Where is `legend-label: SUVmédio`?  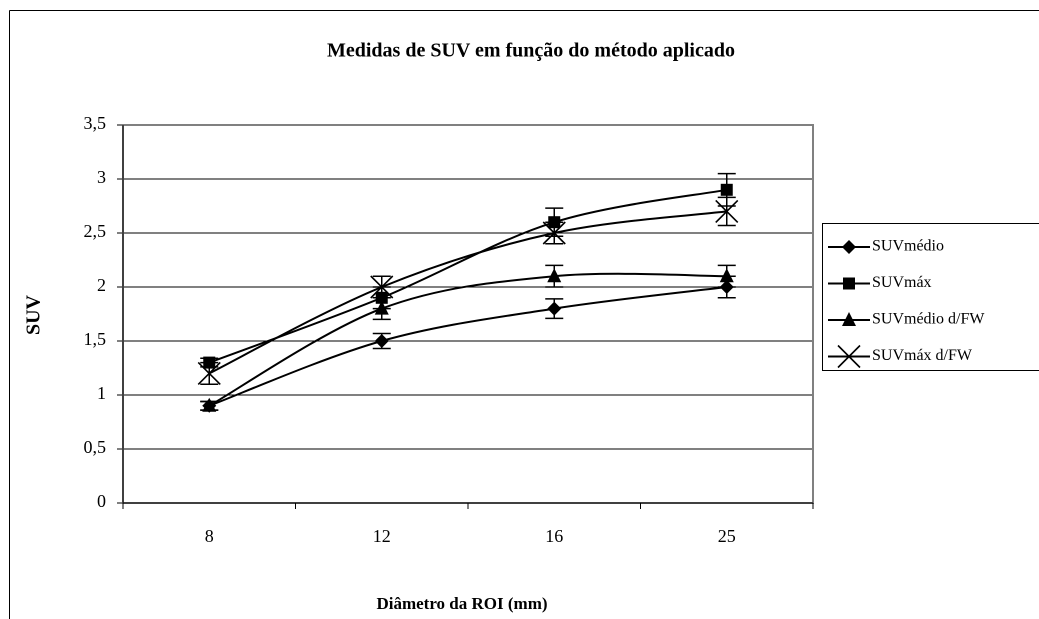 legend-label: SUVmédio is located at coordinates (908, 246).